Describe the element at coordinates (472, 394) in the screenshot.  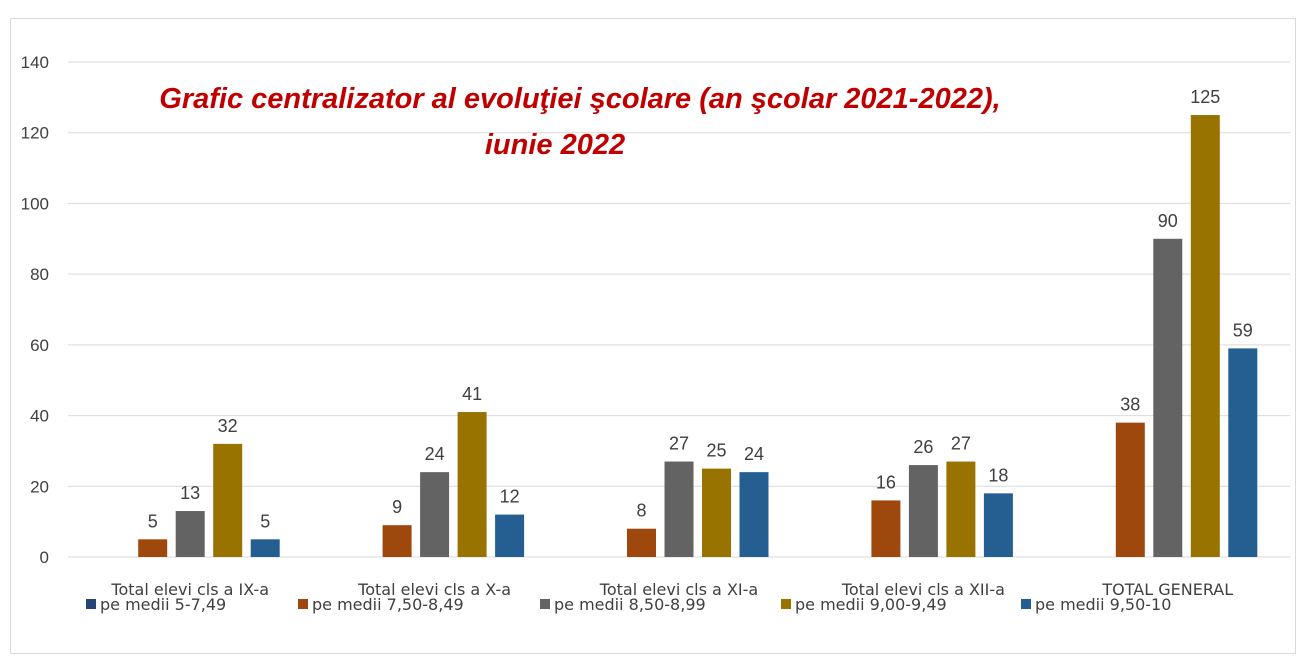
I see `data-label: 41` at that location.